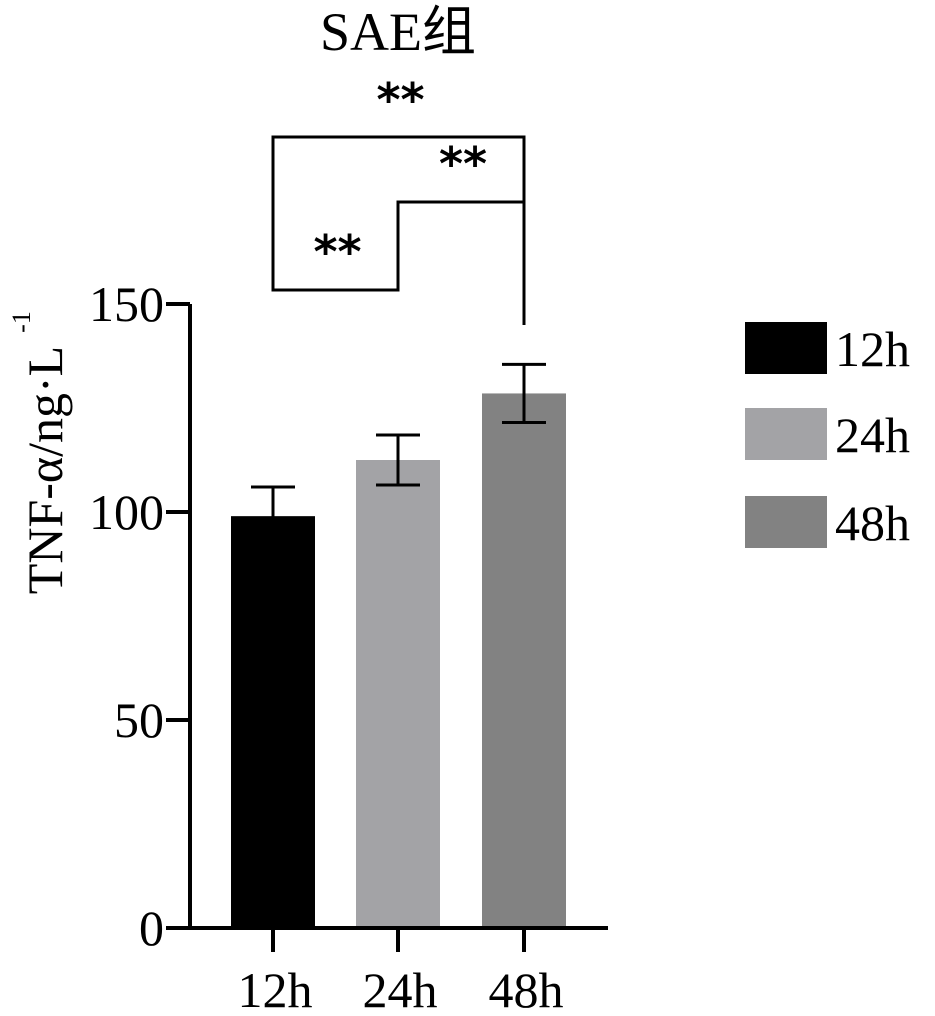  I want to click on x-tick-label-24h: 24h, so click(400, 989).